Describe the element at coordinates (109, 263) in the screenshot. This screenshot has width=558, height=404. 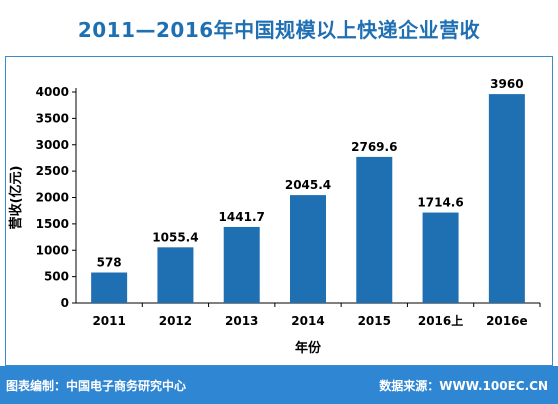
I see `data-label: 578` at that location.